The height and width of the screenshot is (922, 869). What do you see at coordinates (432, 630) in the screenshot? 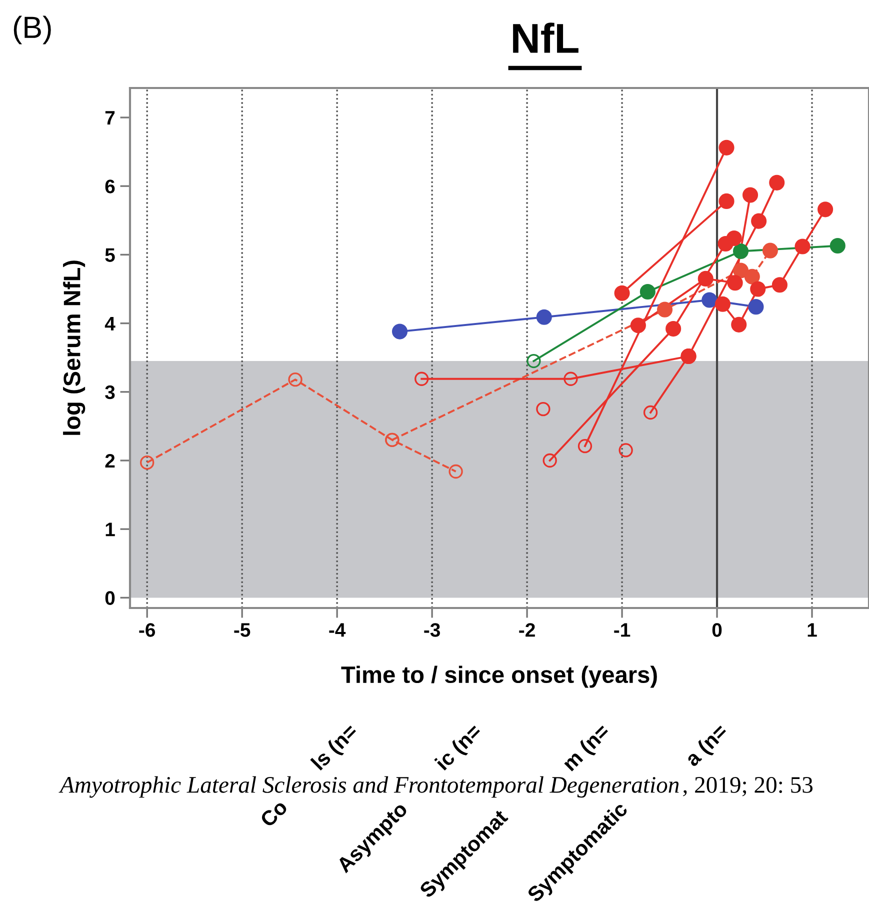
I see `x-tick-label: -3` at bounding box center [432, 630].